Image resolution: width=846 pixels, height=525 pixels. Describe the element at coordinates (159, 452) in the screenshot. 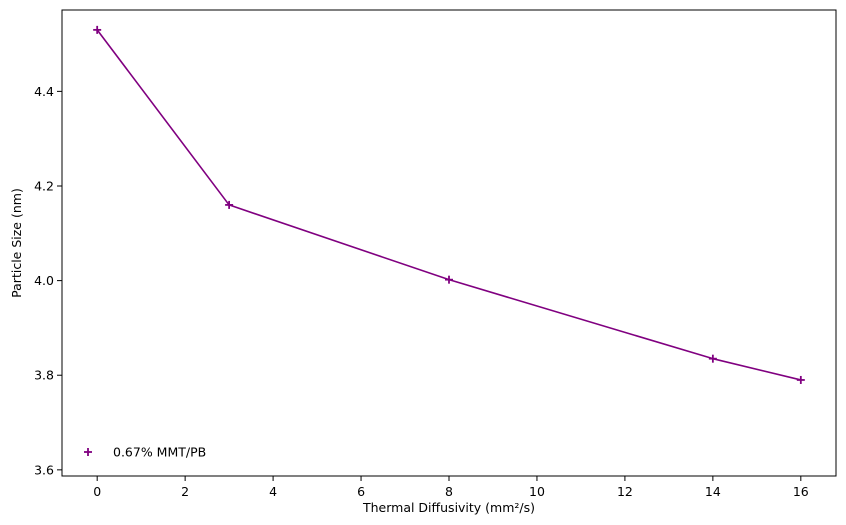

I see `legend-label: 0.67% MMT/PB` at that location.